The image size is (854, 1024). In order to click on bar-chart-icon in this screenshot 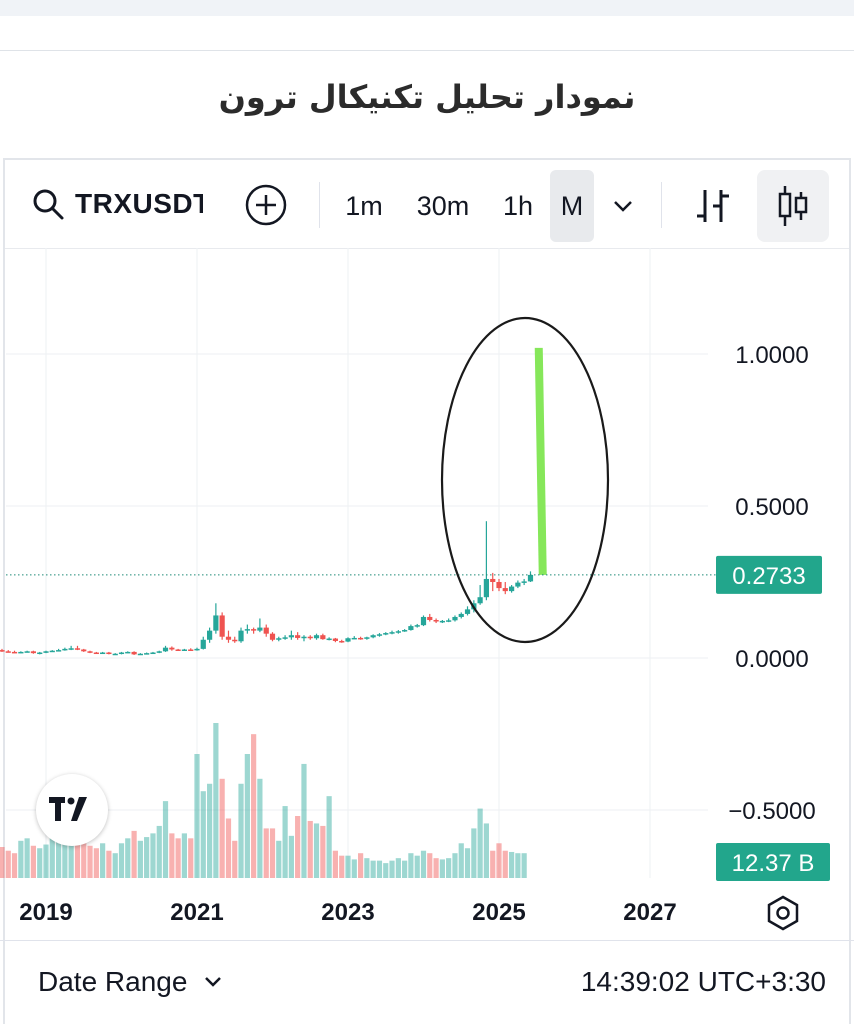, I will do `click(713, 206)`.